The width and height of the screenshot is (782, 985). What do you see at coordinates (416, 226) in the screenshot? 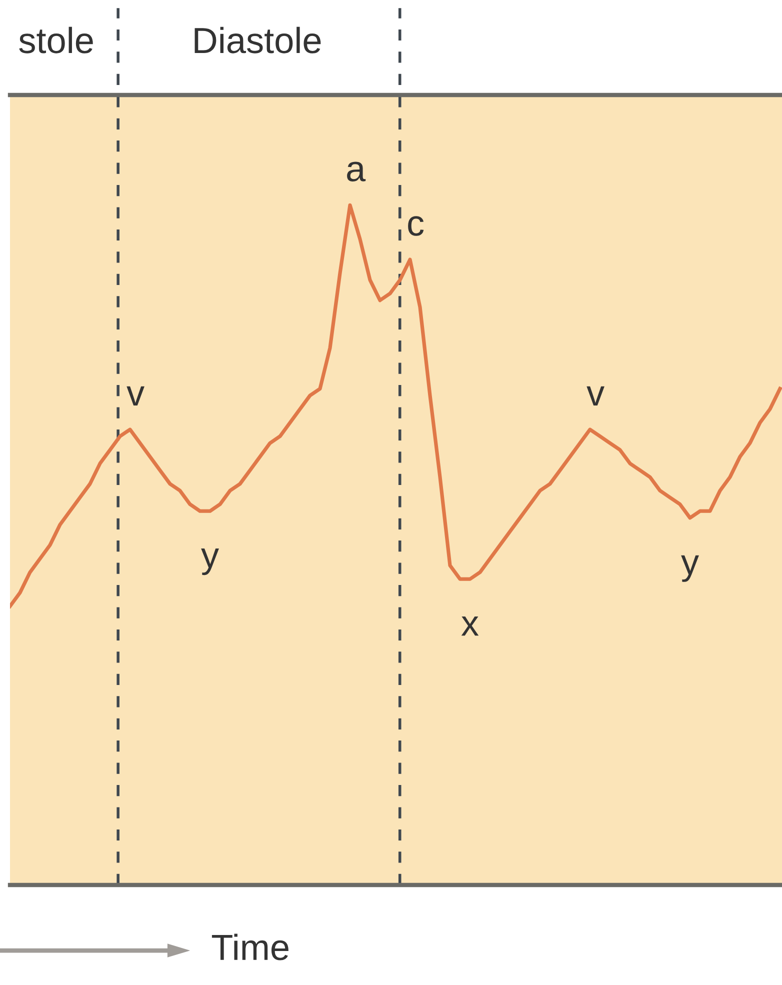
I see `annotation: c` at bounding box center [416, 226].